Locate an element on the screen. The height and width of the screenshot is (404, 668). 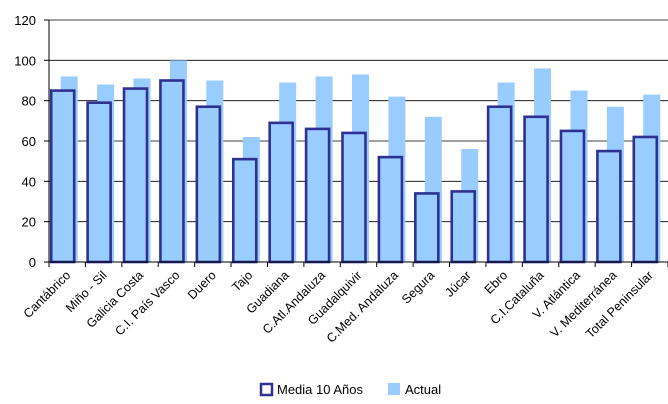
y-tick-label: 100 is located at coordinates (25, 60).